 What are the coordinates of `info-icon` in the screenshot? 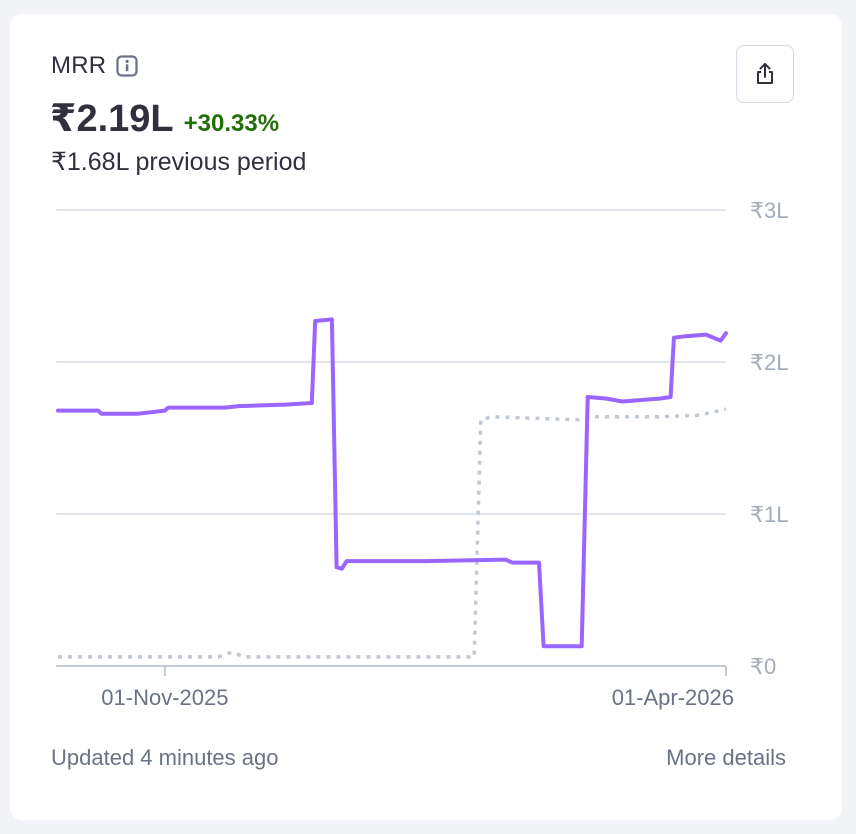 It's located at (127, 66).